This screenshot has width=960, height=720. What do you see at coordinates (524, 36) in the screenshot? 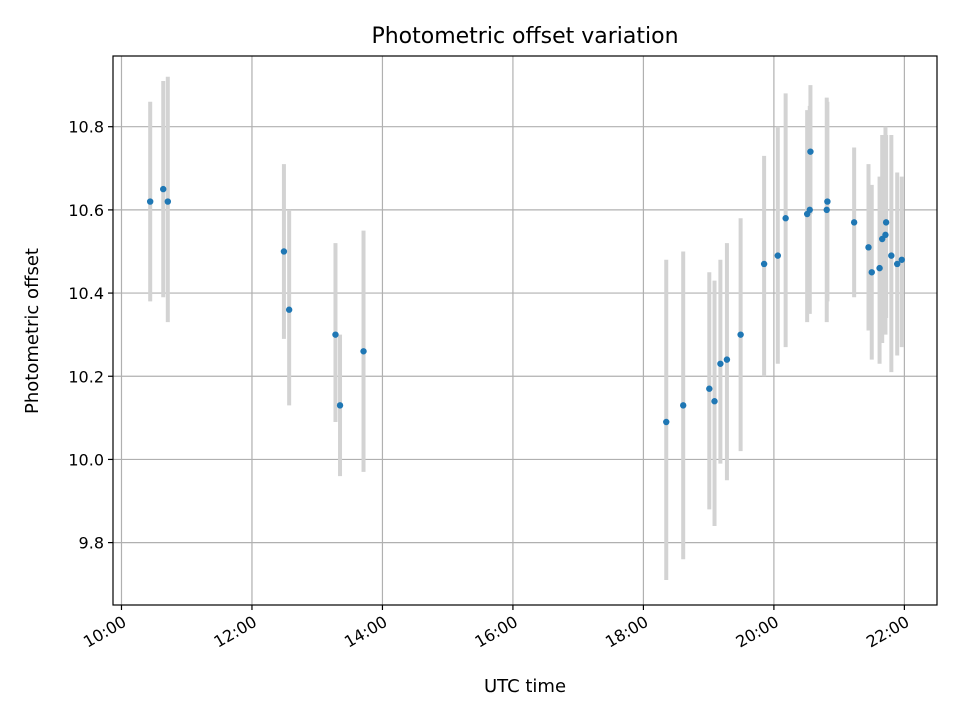
I see `chart-title: Photometric offset variation` at bounding box center [524, 36].